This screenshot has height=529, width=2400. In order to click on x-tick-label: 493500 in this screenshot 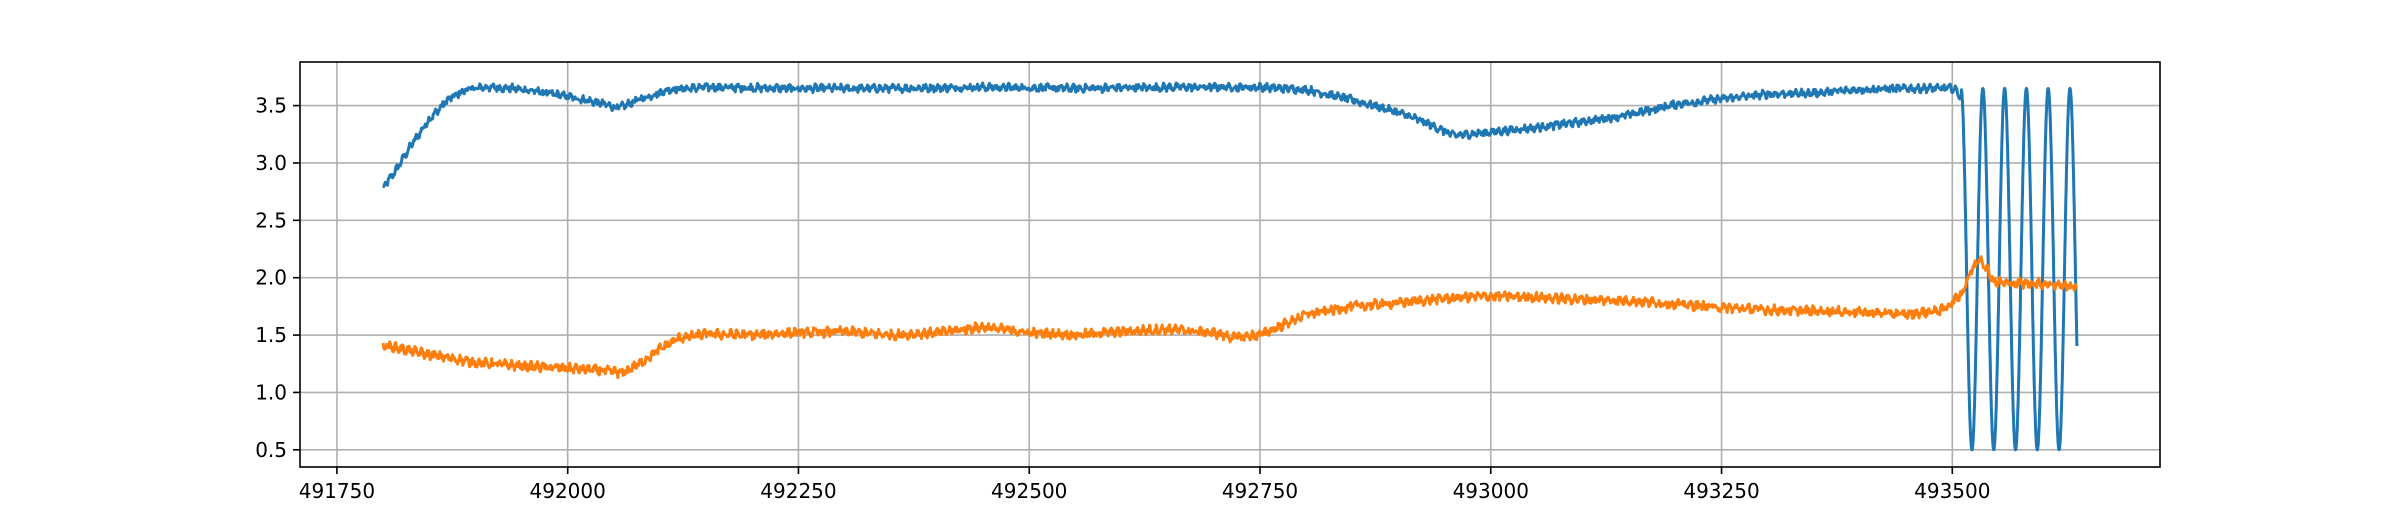, I will do `click(1952, 491)`.